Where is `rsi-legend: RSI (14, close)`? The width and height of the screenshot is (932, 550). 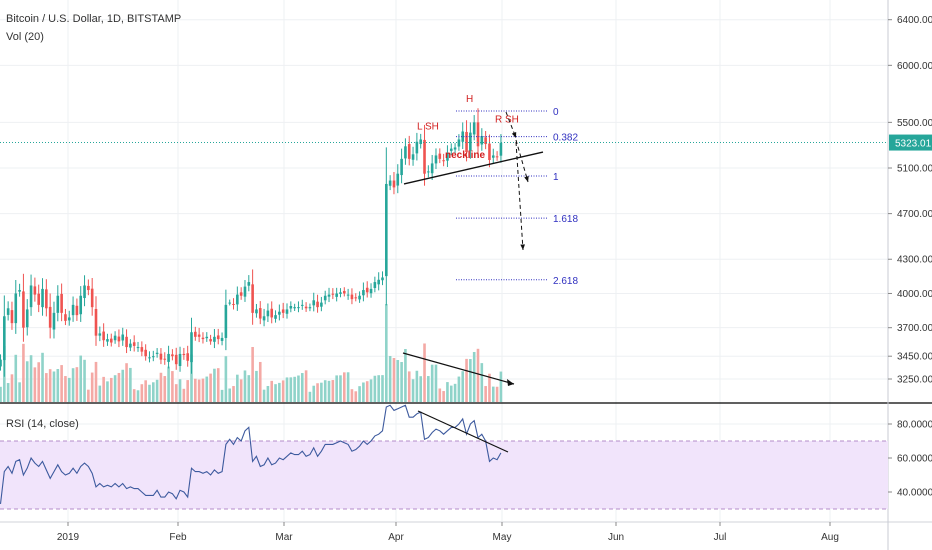 rsi-legend: RSI (14, close) is located at coordinates (42, 424).